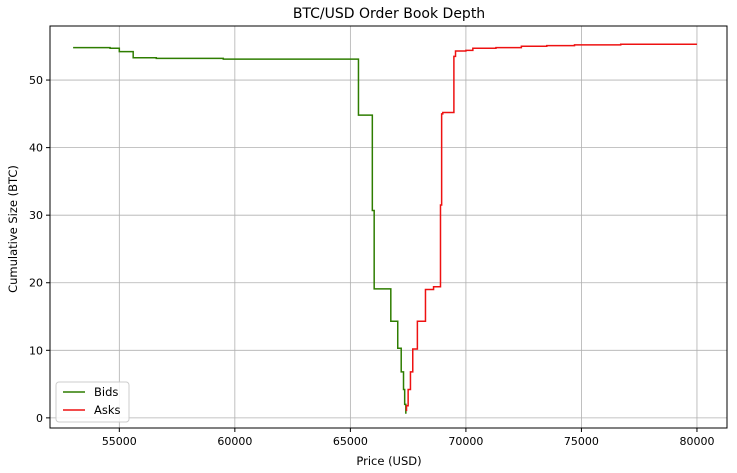 The image size is (737, 473). I want to click on y-tick-label: 50, so click(36, 80).